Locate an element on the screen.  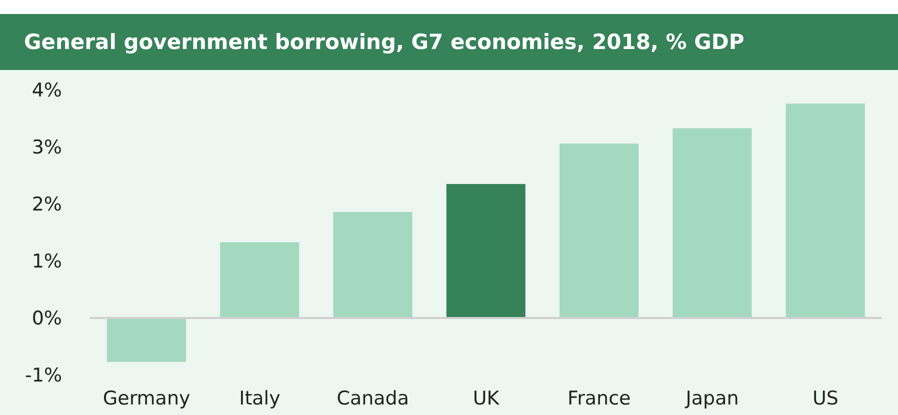
y-tick-label: -1% is located at coordinates (43, 375).